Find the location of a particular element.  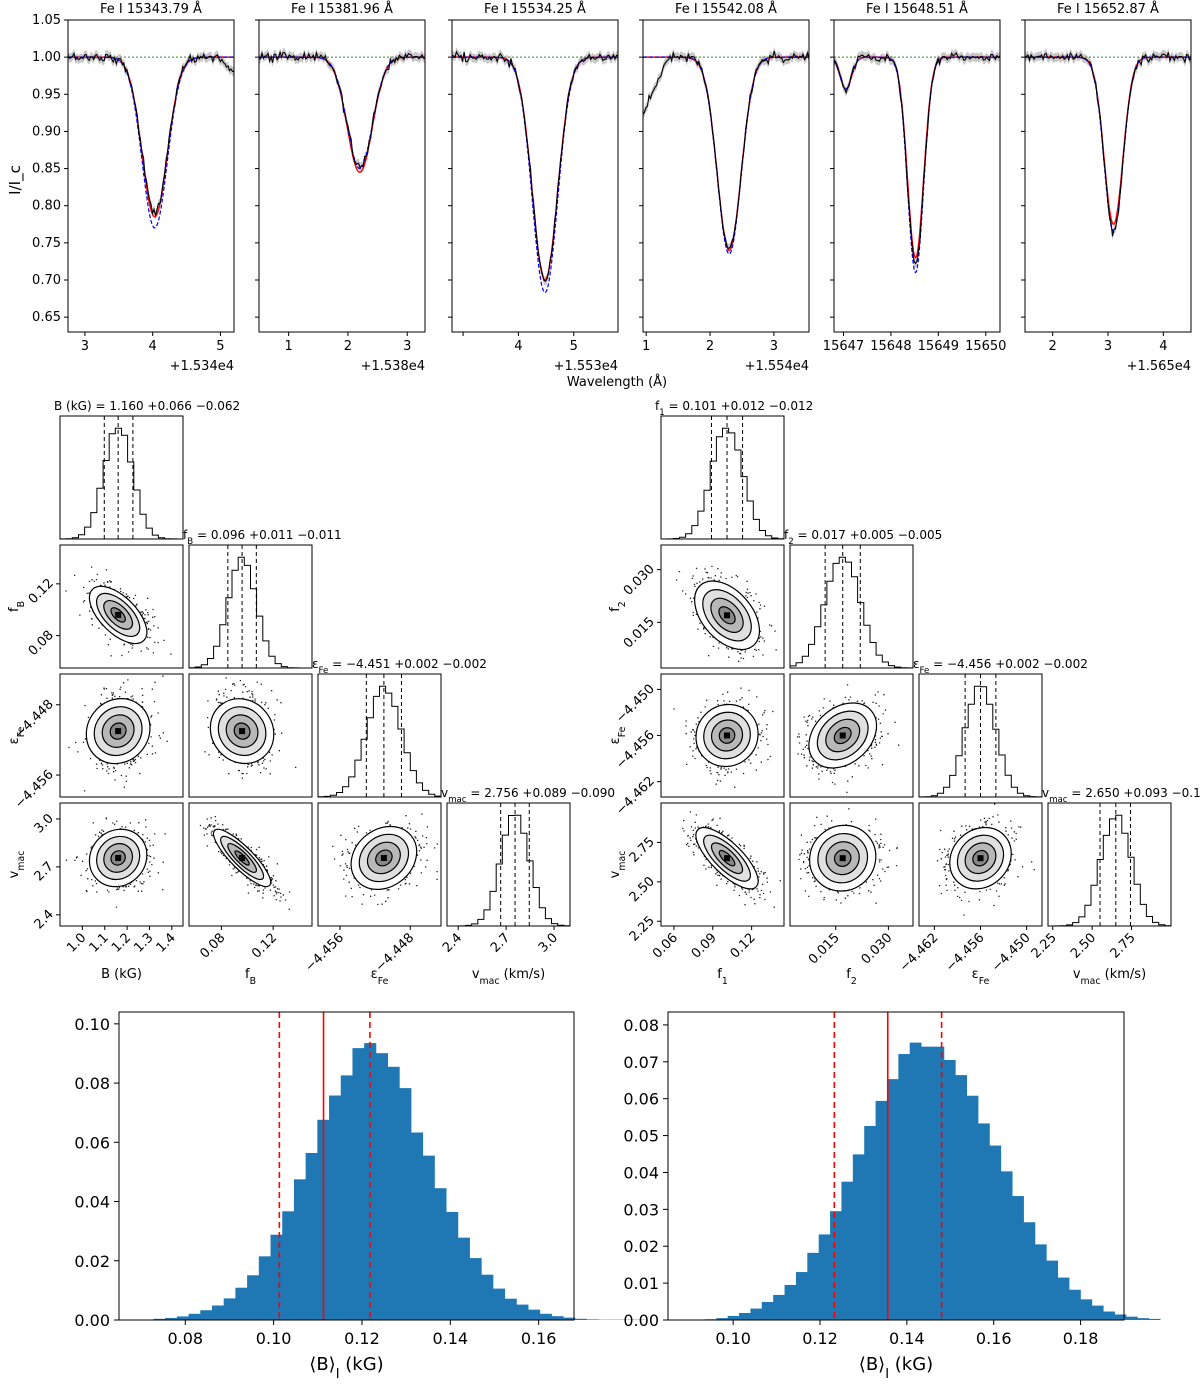

x-tick-label: −4.462 is located at coordinates (919, 952).